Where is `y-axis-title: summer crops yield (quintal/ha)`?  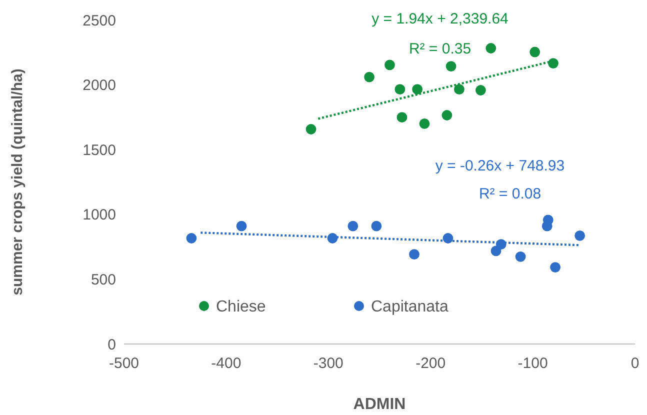
y-axis-title: summer crops yield (quintal/ha) is located at coordinates (17, 182).